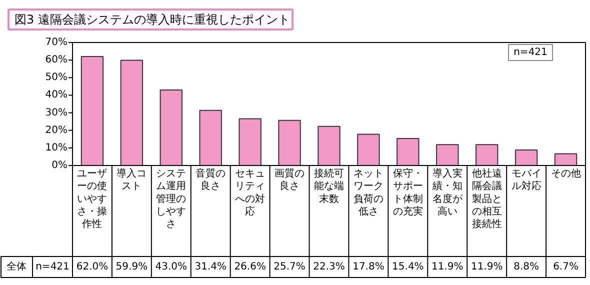 The height and width of the screenshot is (285, 590). What do you see at coordinates (565, 267) in the screenshot?
I see `data-label: 6.7%` at bounding box center [565, 267].